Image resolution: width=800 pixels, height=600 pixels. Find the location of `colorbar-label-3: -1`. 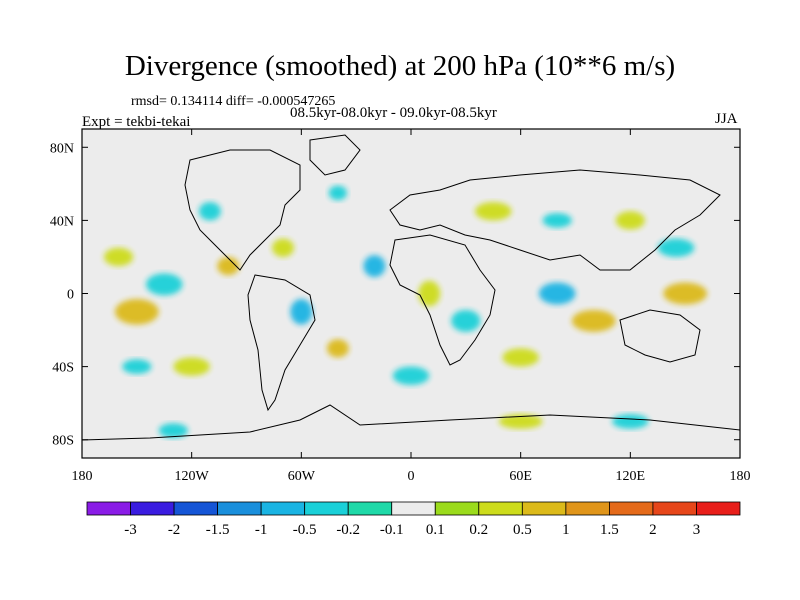

colorbar-label-3: -1 is located at coordinates (261, 530).